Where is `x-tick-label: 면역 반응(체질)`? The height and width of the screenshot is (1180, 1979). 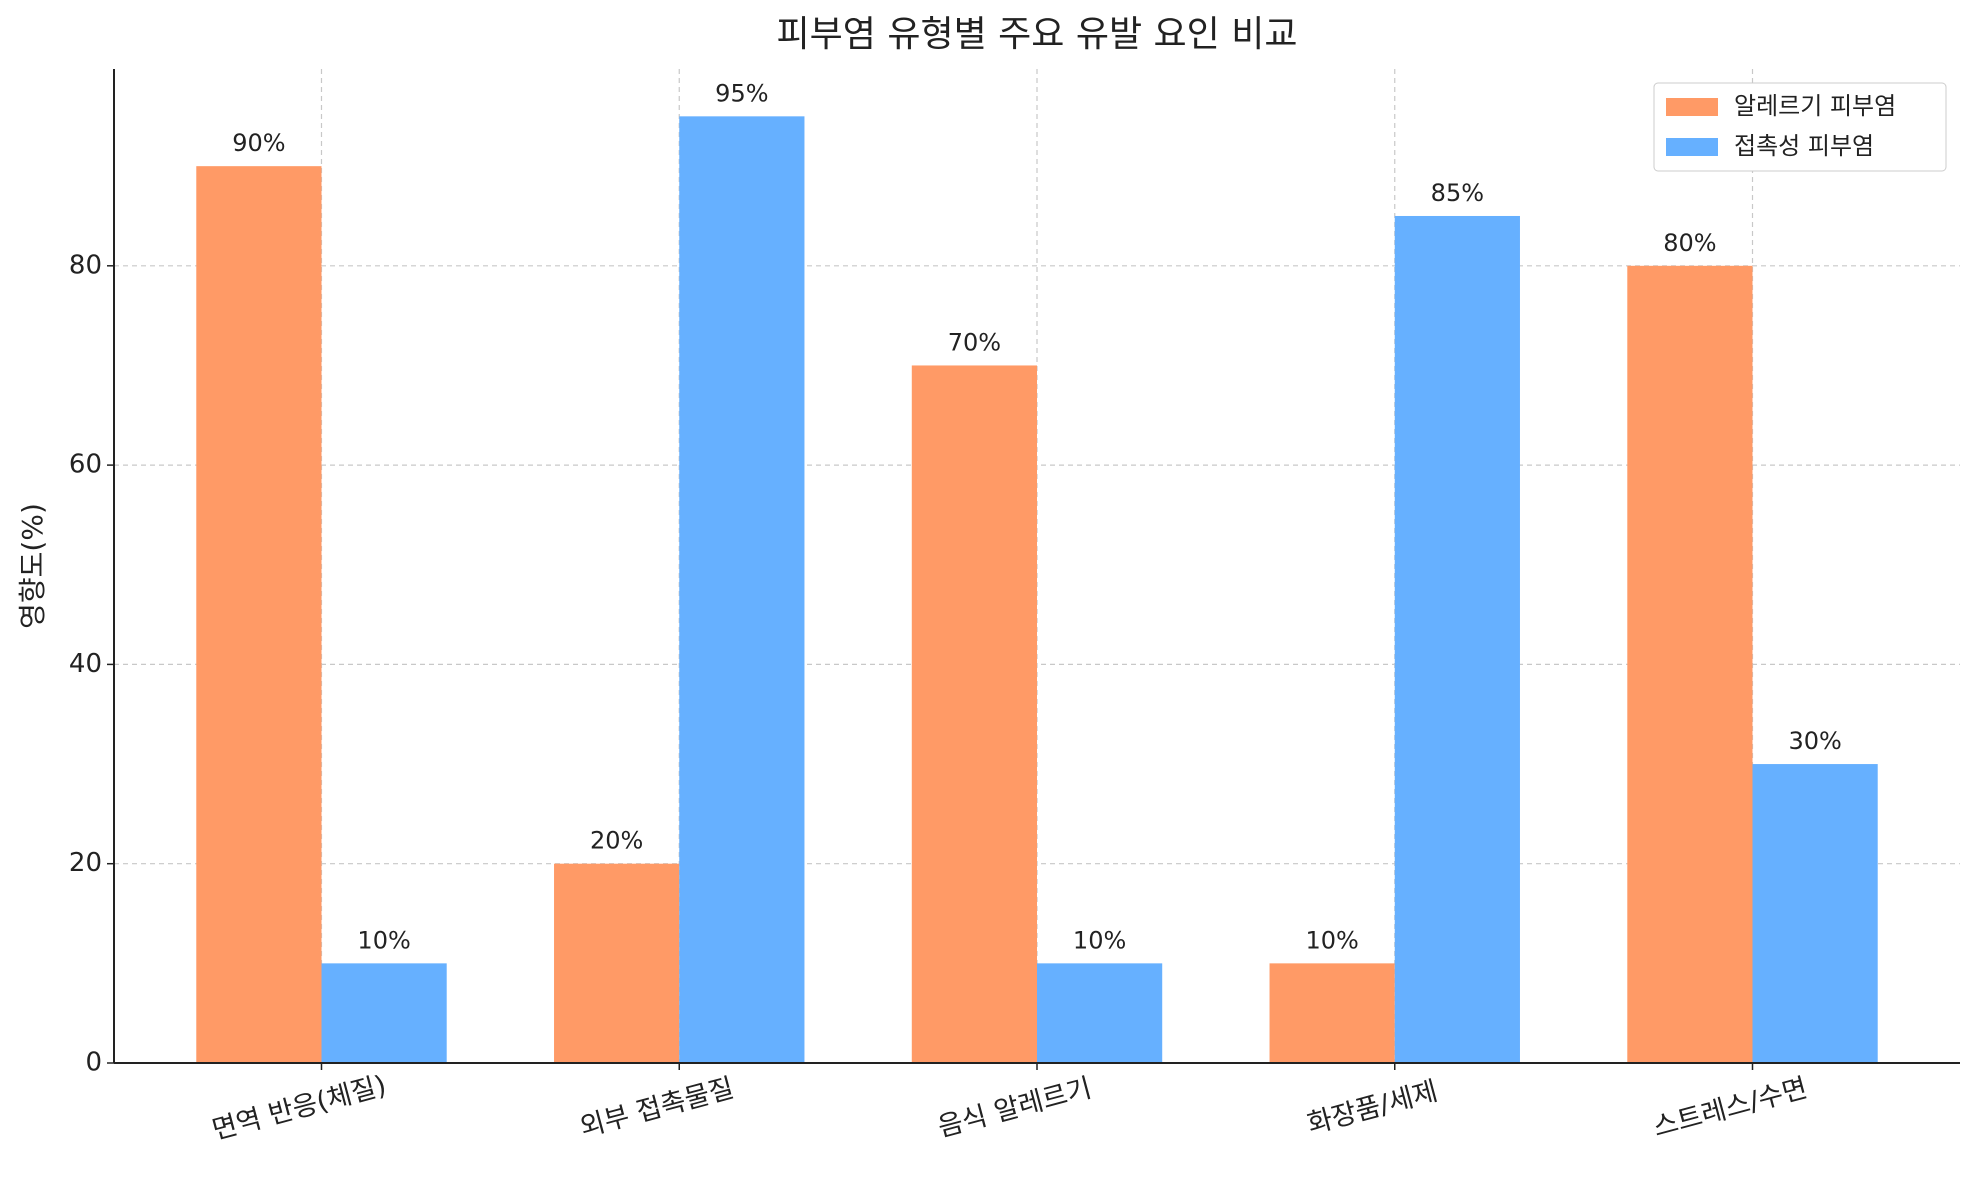
x-tick-label: 면역 반응(체질) is located at coordinates (299, 1108).